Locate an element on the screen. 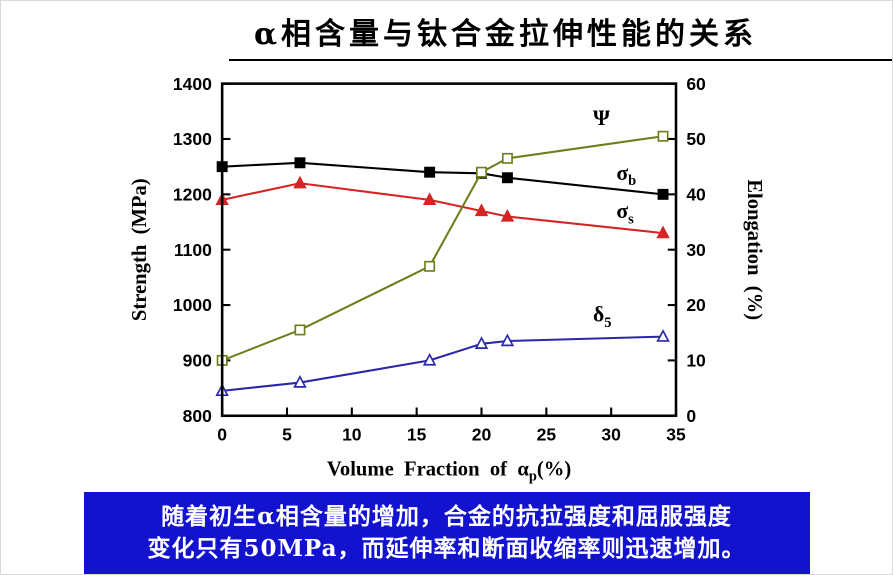 The height and width of the screenshot is (575, 893). x-tick-label: 35 is located at coordinates (676, 435).